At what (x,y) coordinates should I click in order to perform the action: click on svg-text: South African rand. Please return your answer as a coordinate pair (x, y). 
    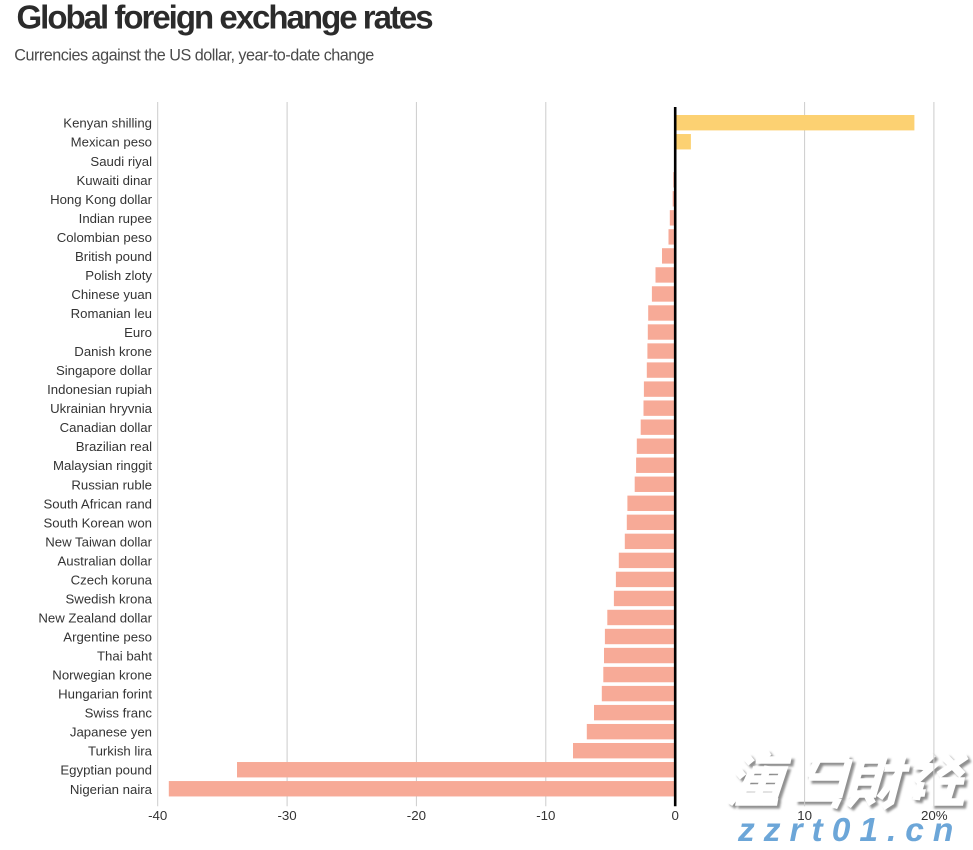
    Looking at the image, I should click on (98, 503).